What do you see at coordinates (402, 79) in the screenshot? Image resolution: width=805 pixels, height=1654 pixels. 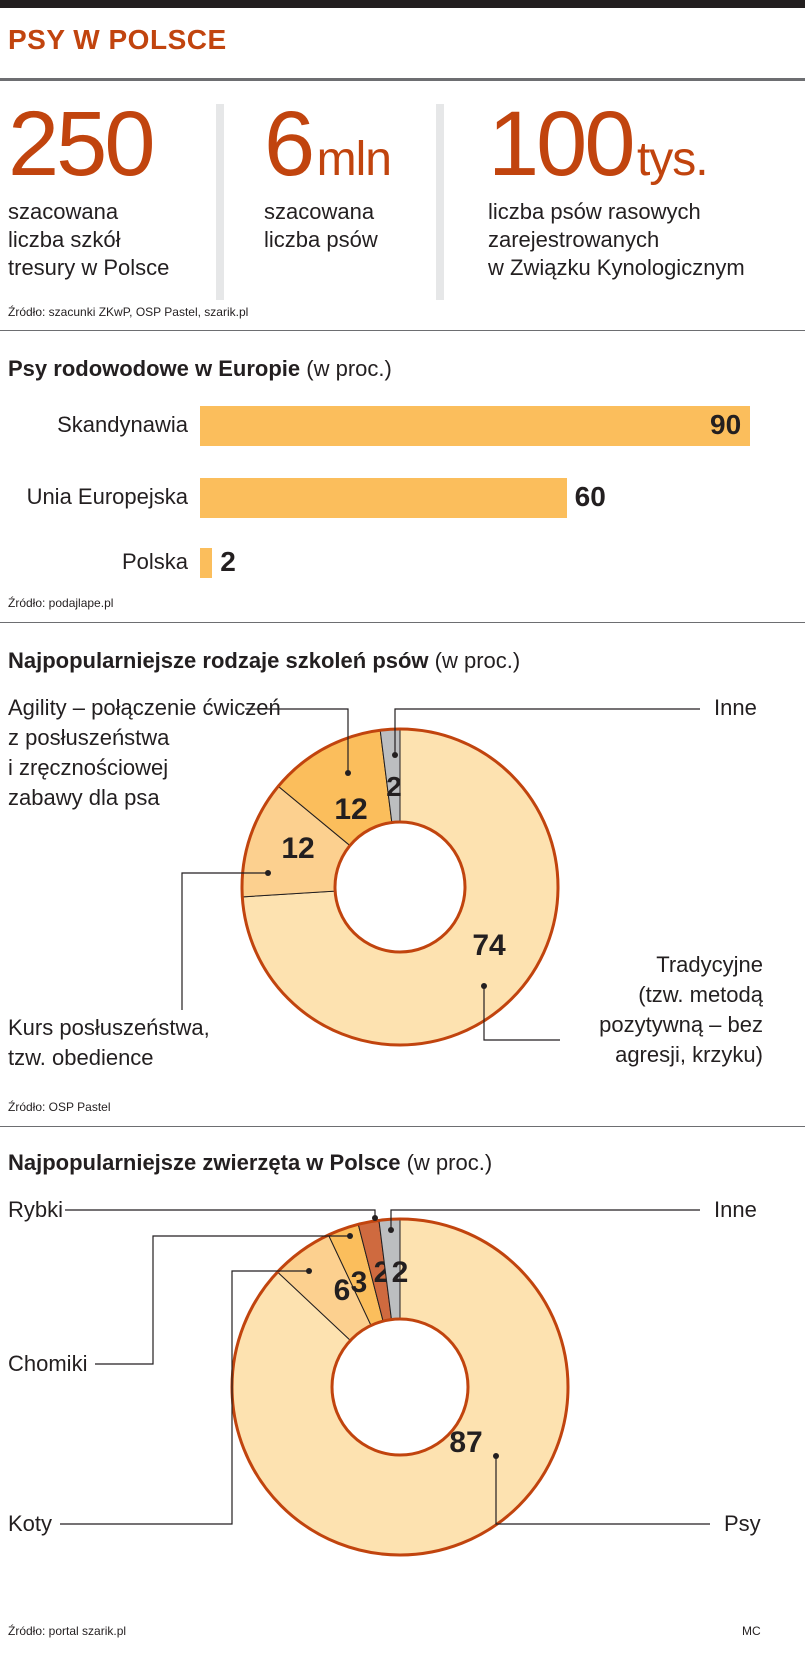 I see `title-divider` at bounding box center [402, 79].